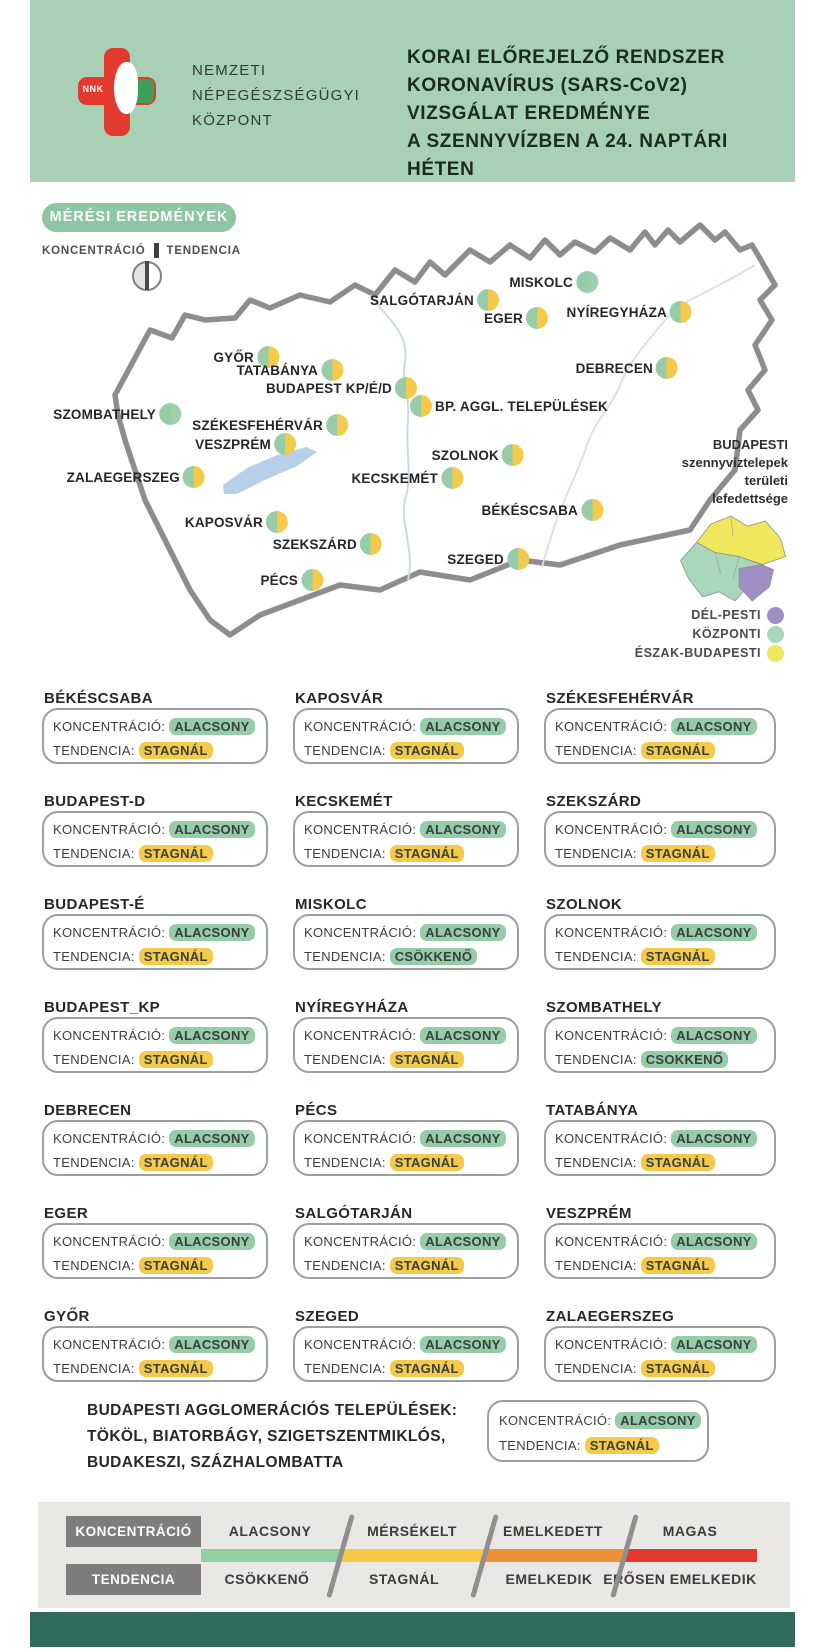  I want to click on city-name: ZALAEGERSZEG, so click(610, 1316).